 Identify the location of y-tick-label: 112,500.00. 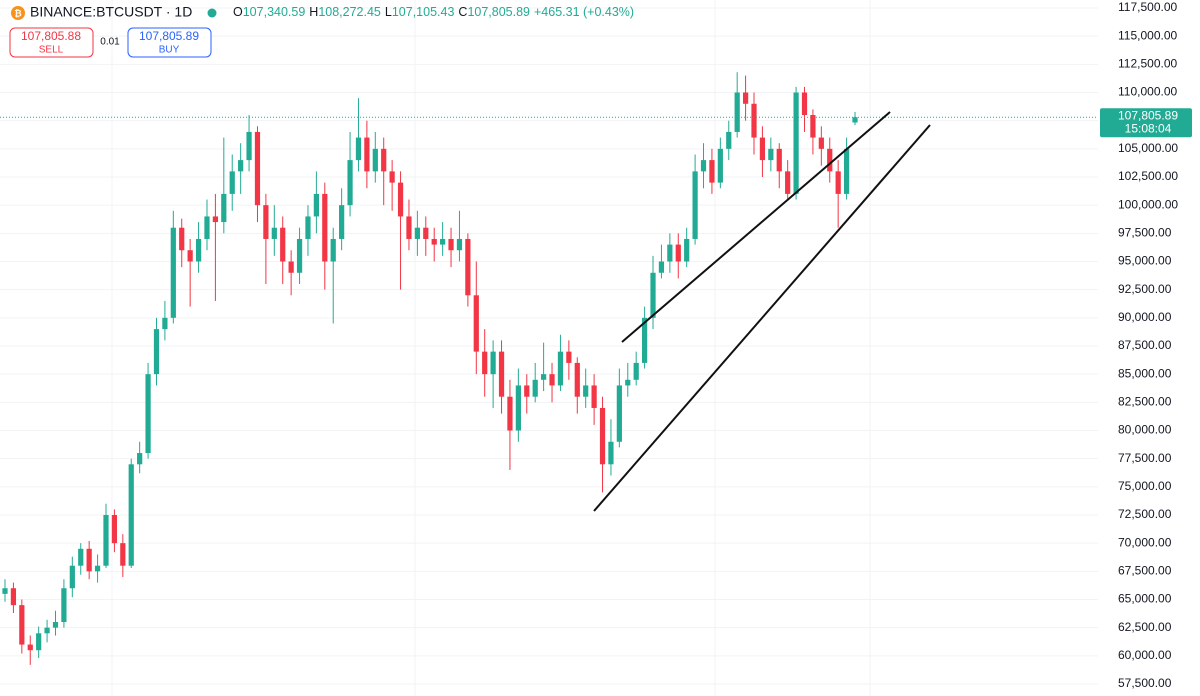
(1147, 64).